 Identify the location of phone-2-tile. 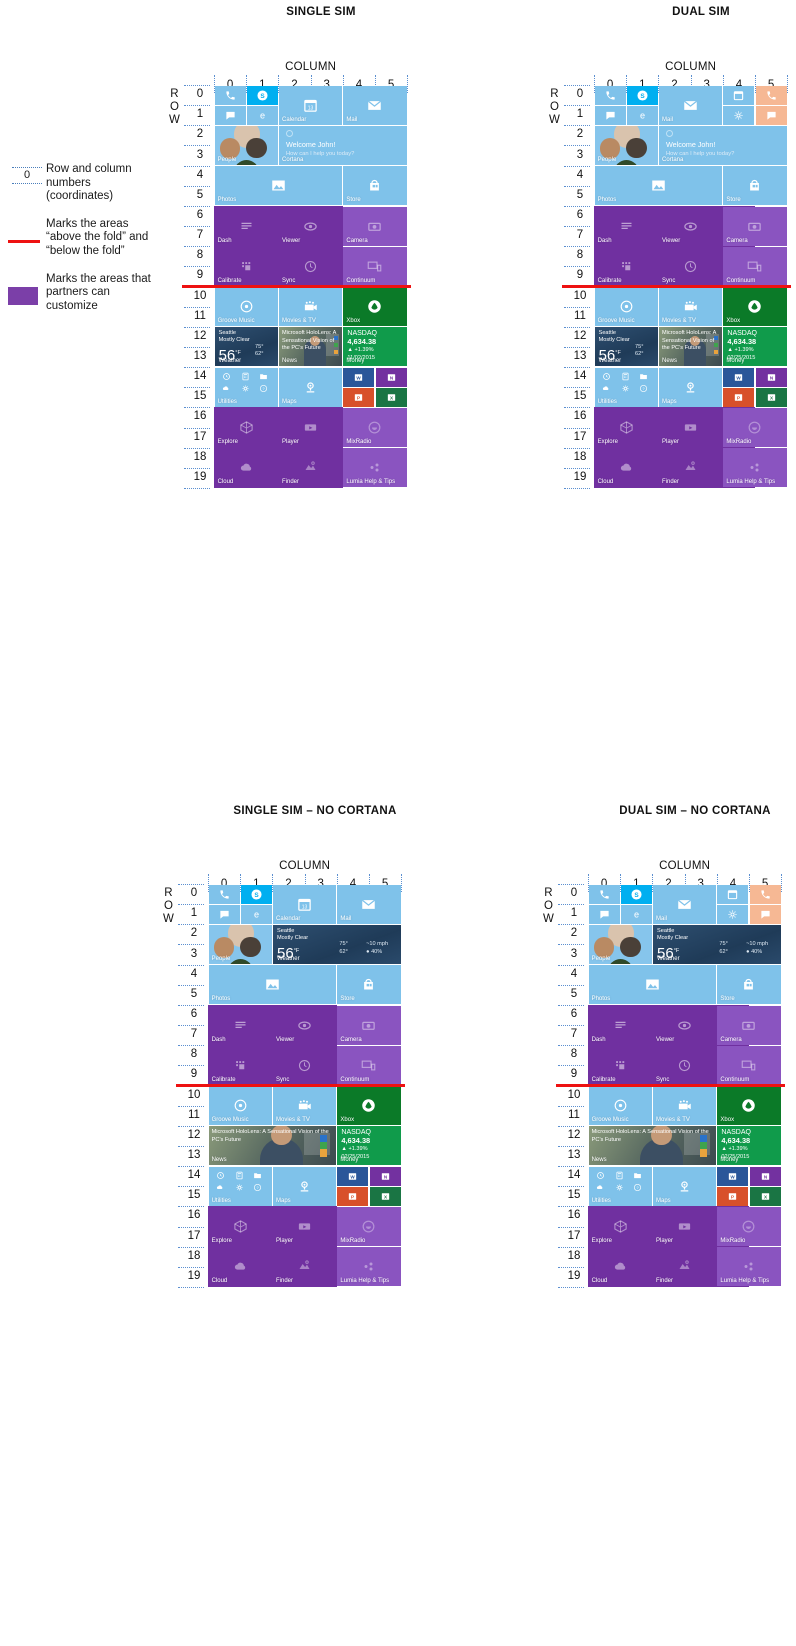
(771, 95).